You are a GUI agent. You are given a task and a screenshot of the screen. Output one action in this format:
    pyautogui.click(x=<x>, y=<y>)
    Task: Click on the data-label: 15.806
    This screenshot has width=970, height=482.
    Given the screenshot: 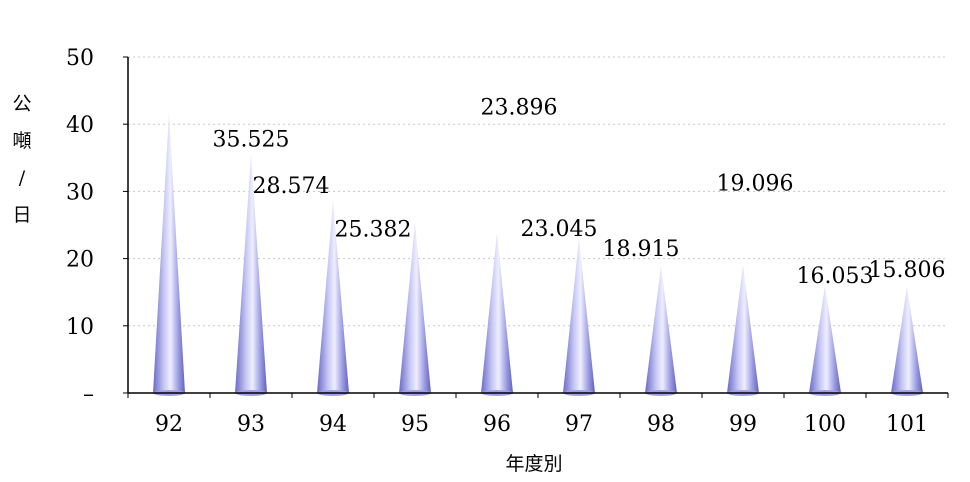 What is the action you would take?
    pyautogui.click(x=907, y=270)
    